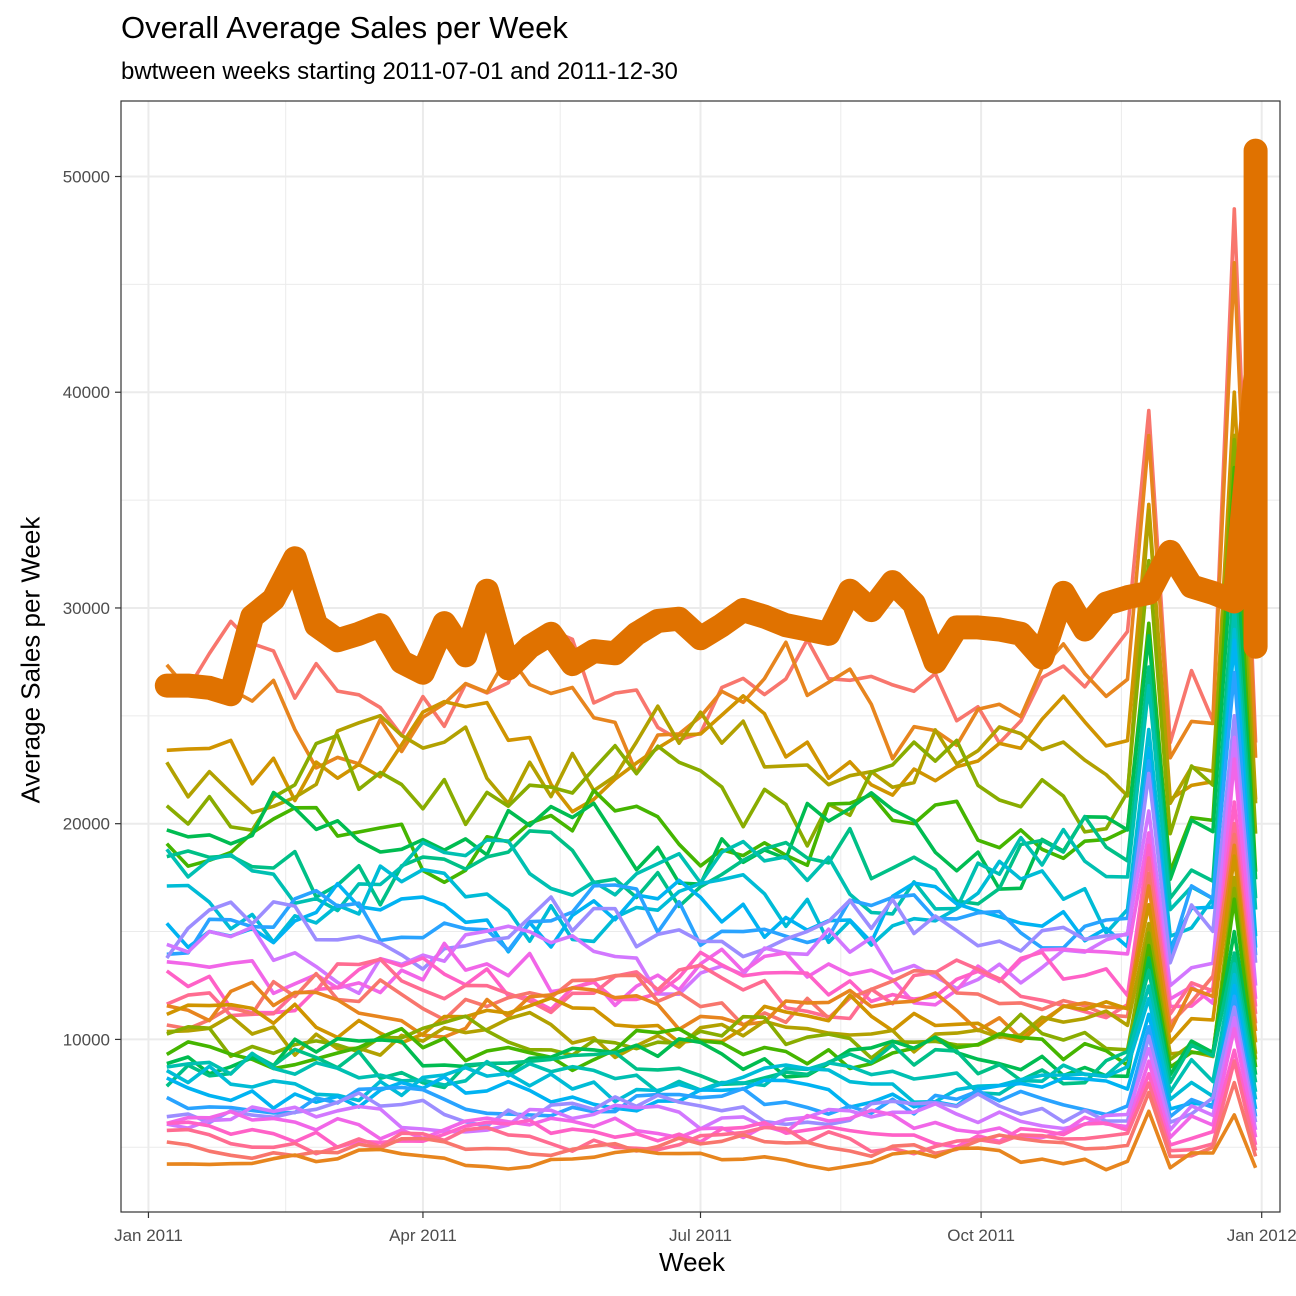 The image size is (1296, 1296). What do you see at coordinates (1261, 1235) in the screenshot?
I see `x-tick-label: Jan 2012` at bounding box center [1261, 1235].